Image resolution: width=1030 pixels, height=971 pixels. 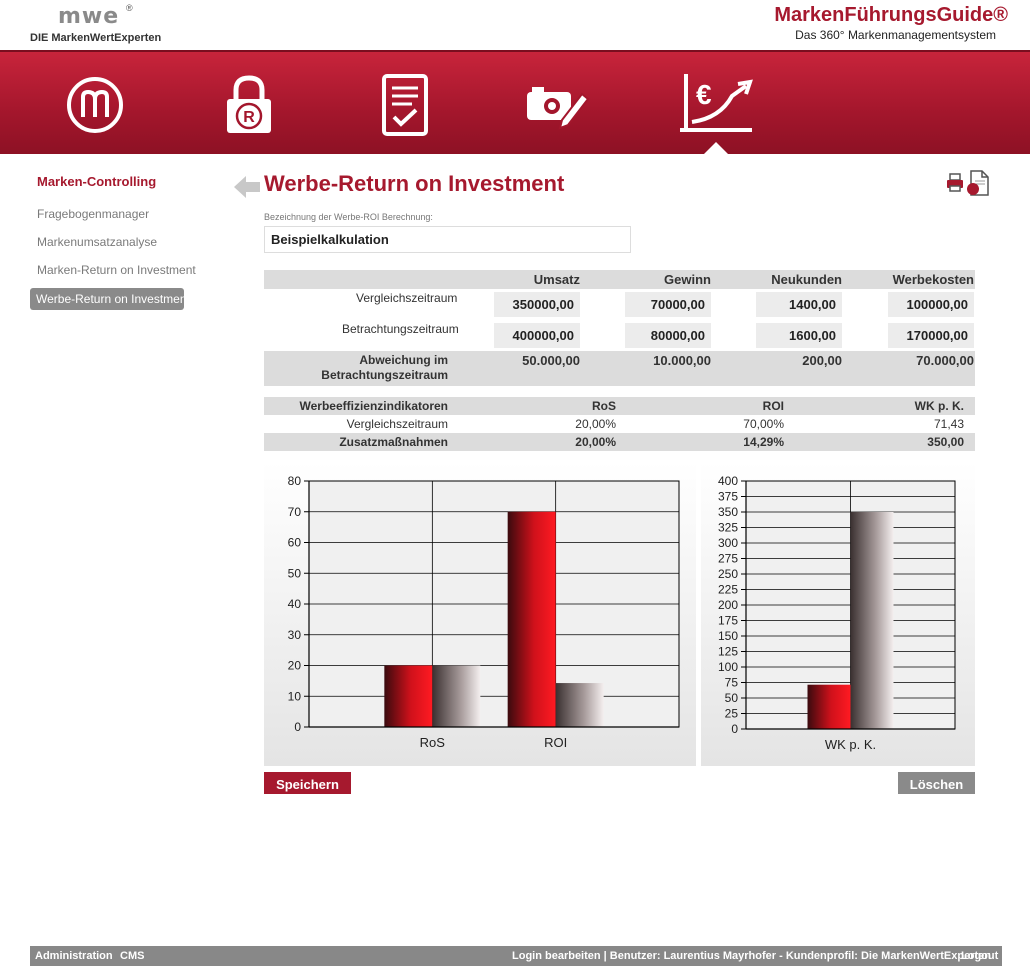 I want to click on y-tick-label: 225, so click(x=728, y=590).